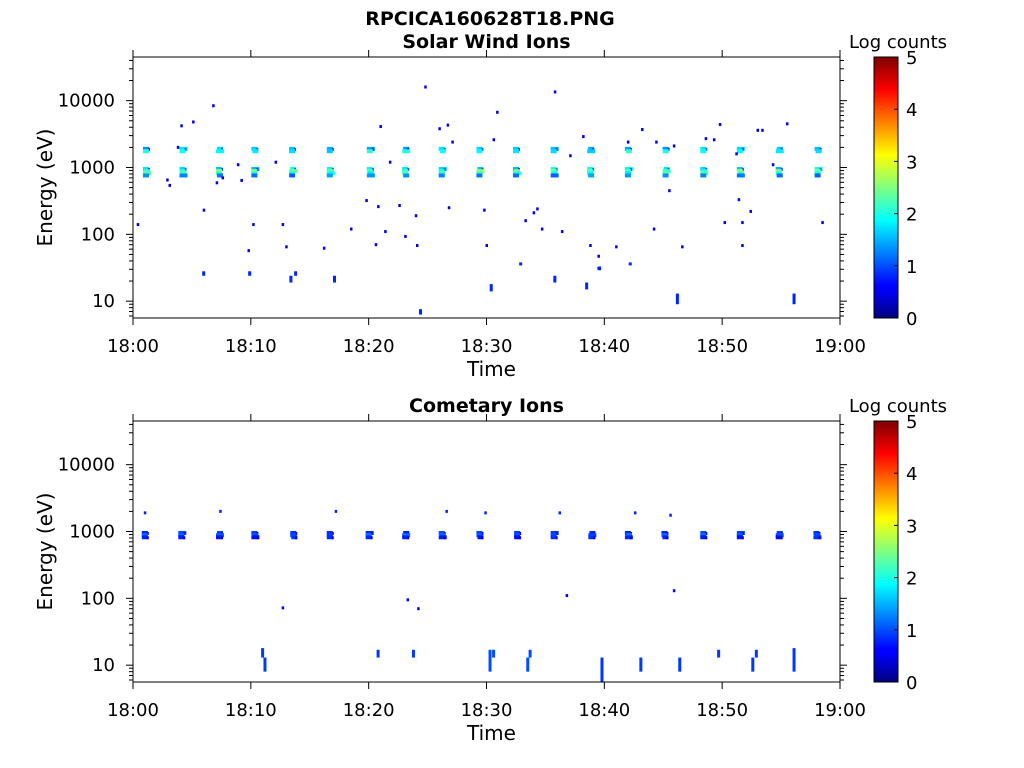 This screenshot has width=1024, height=768. Describe the element at coordinates (490, 19) in the screenshot. I see `figure-title: RPCICA160628T18.PNG` at that location.